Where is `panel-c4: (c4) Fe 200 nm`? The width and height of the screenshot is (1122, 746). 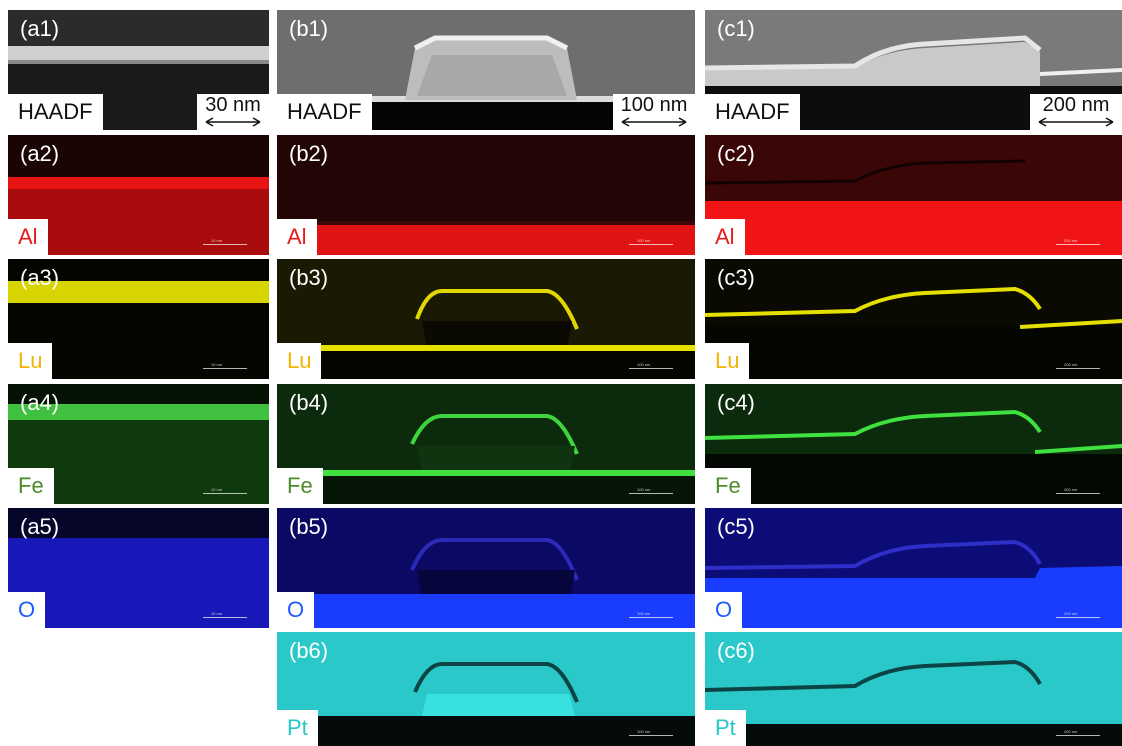 panel-c4: (c4) Fe 200 nm is located at coordinates (913, 444).